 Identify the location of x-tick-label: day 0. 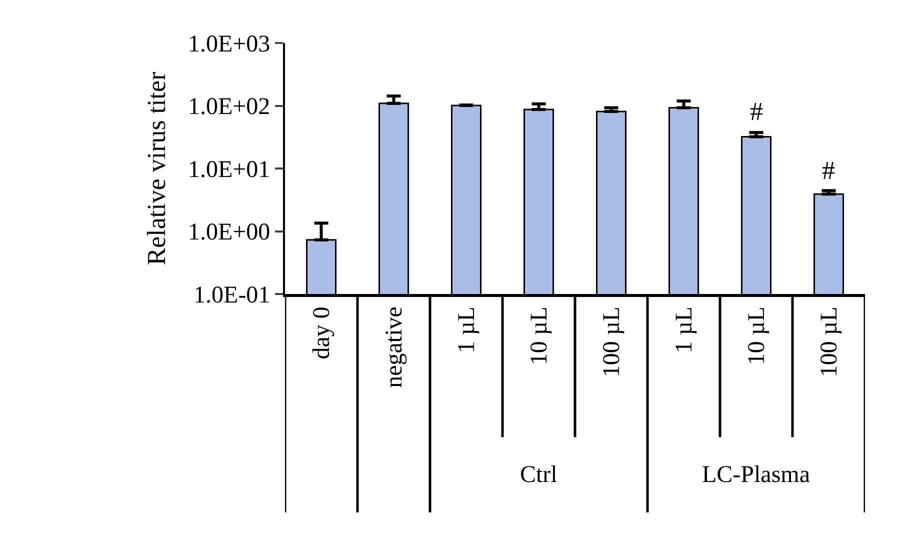
(322, 333).